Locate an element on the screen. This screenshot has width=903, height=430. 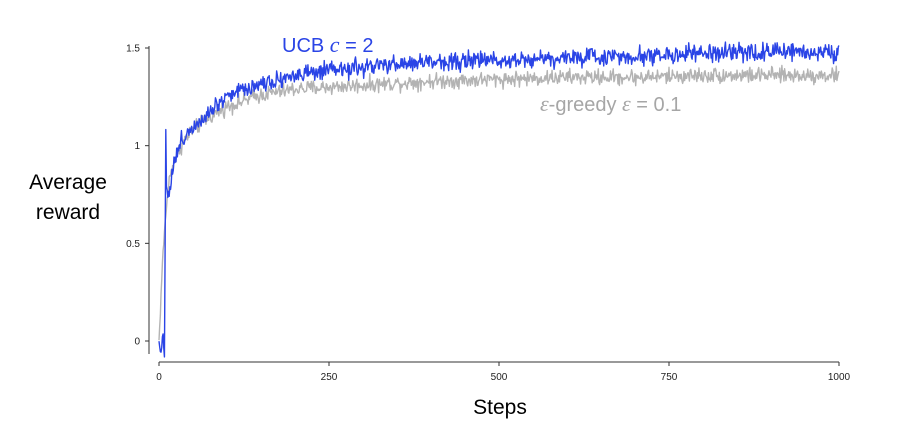
y-tick-label: 1 is located at coordinates (137, 146).